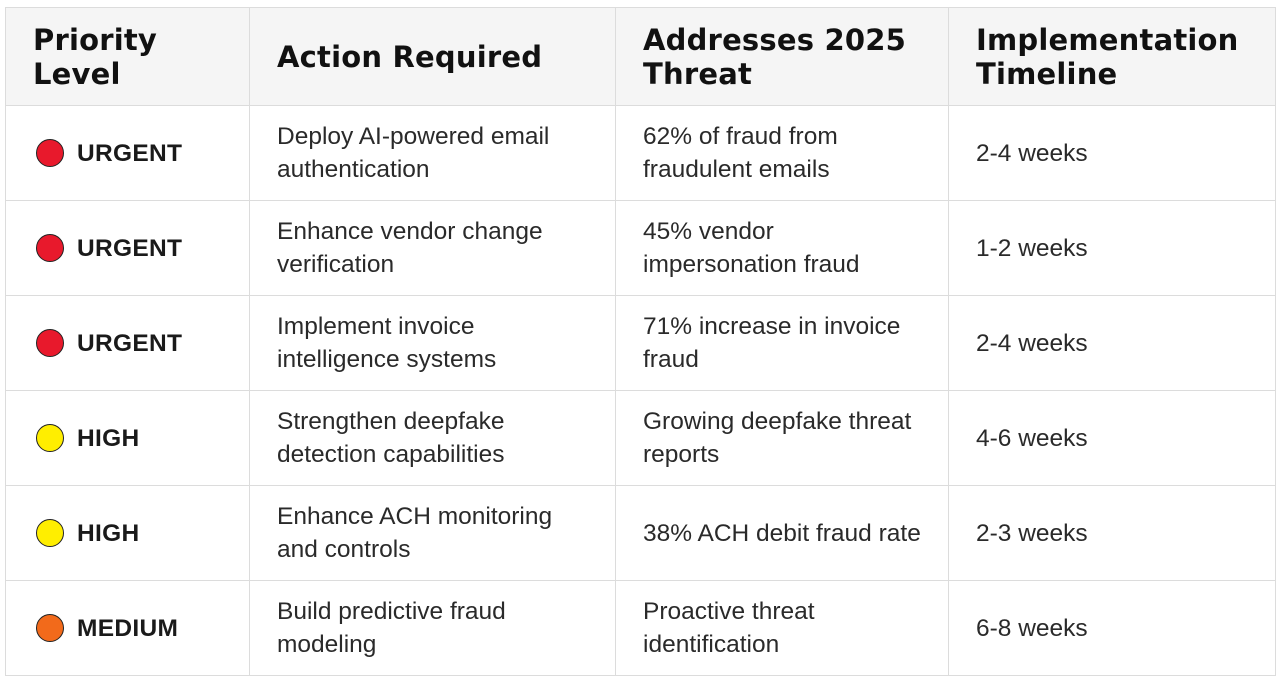  What do you see at coordinates (1112, 533) in the screenshot?
I see `timeline-cell: 2-3 weeks` at bounding box center [1112, 533].